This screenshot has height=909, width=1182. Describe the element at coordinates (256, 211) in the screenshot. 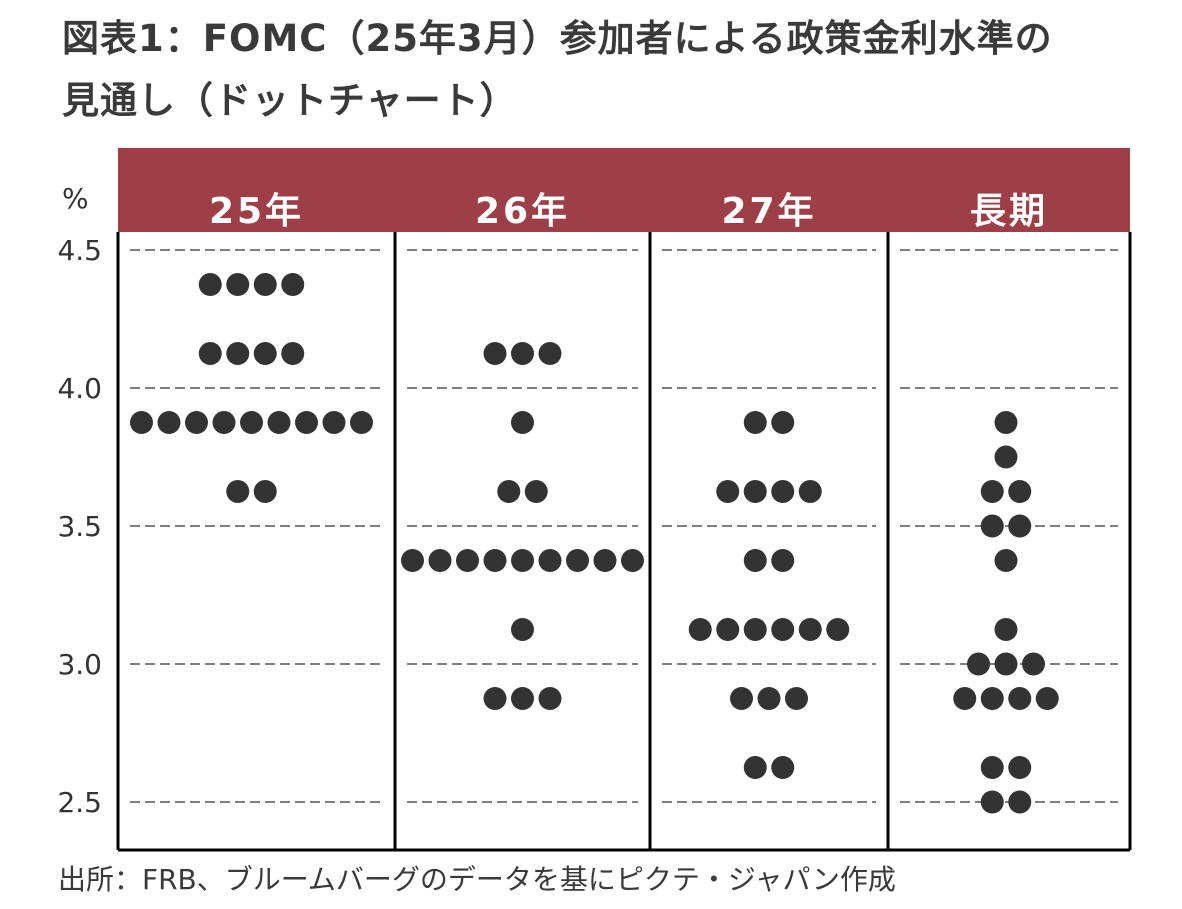

I see `column-header: 25年` at that location.